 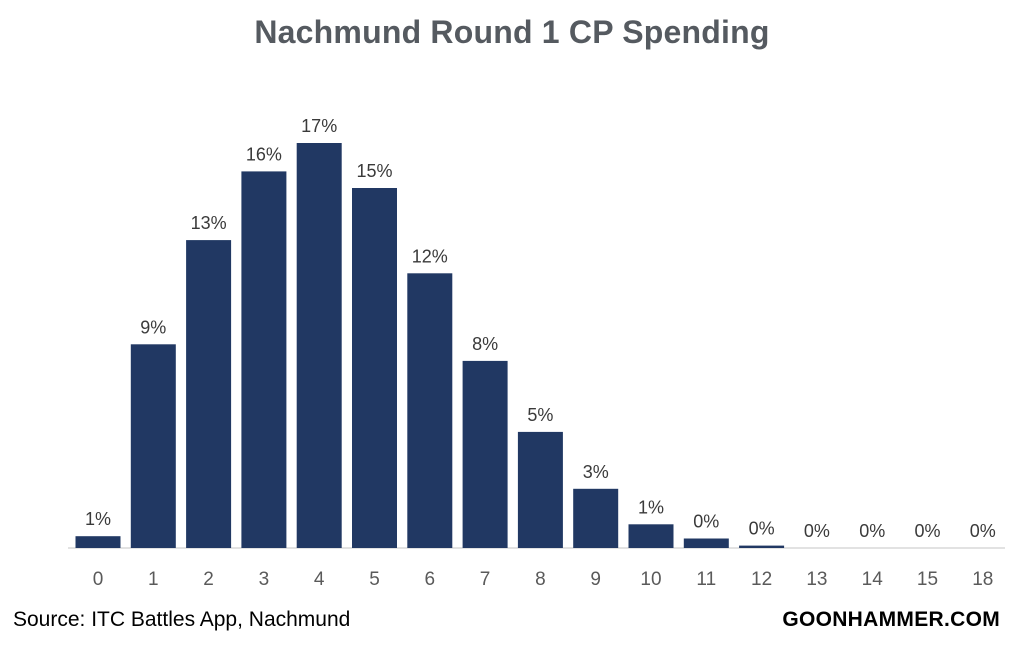 What do you see at coordinates (512, 32) in the screenshot?
I see `chart-title: Nachmund Round 1 CP Spending` at bounding box center [512, 32].